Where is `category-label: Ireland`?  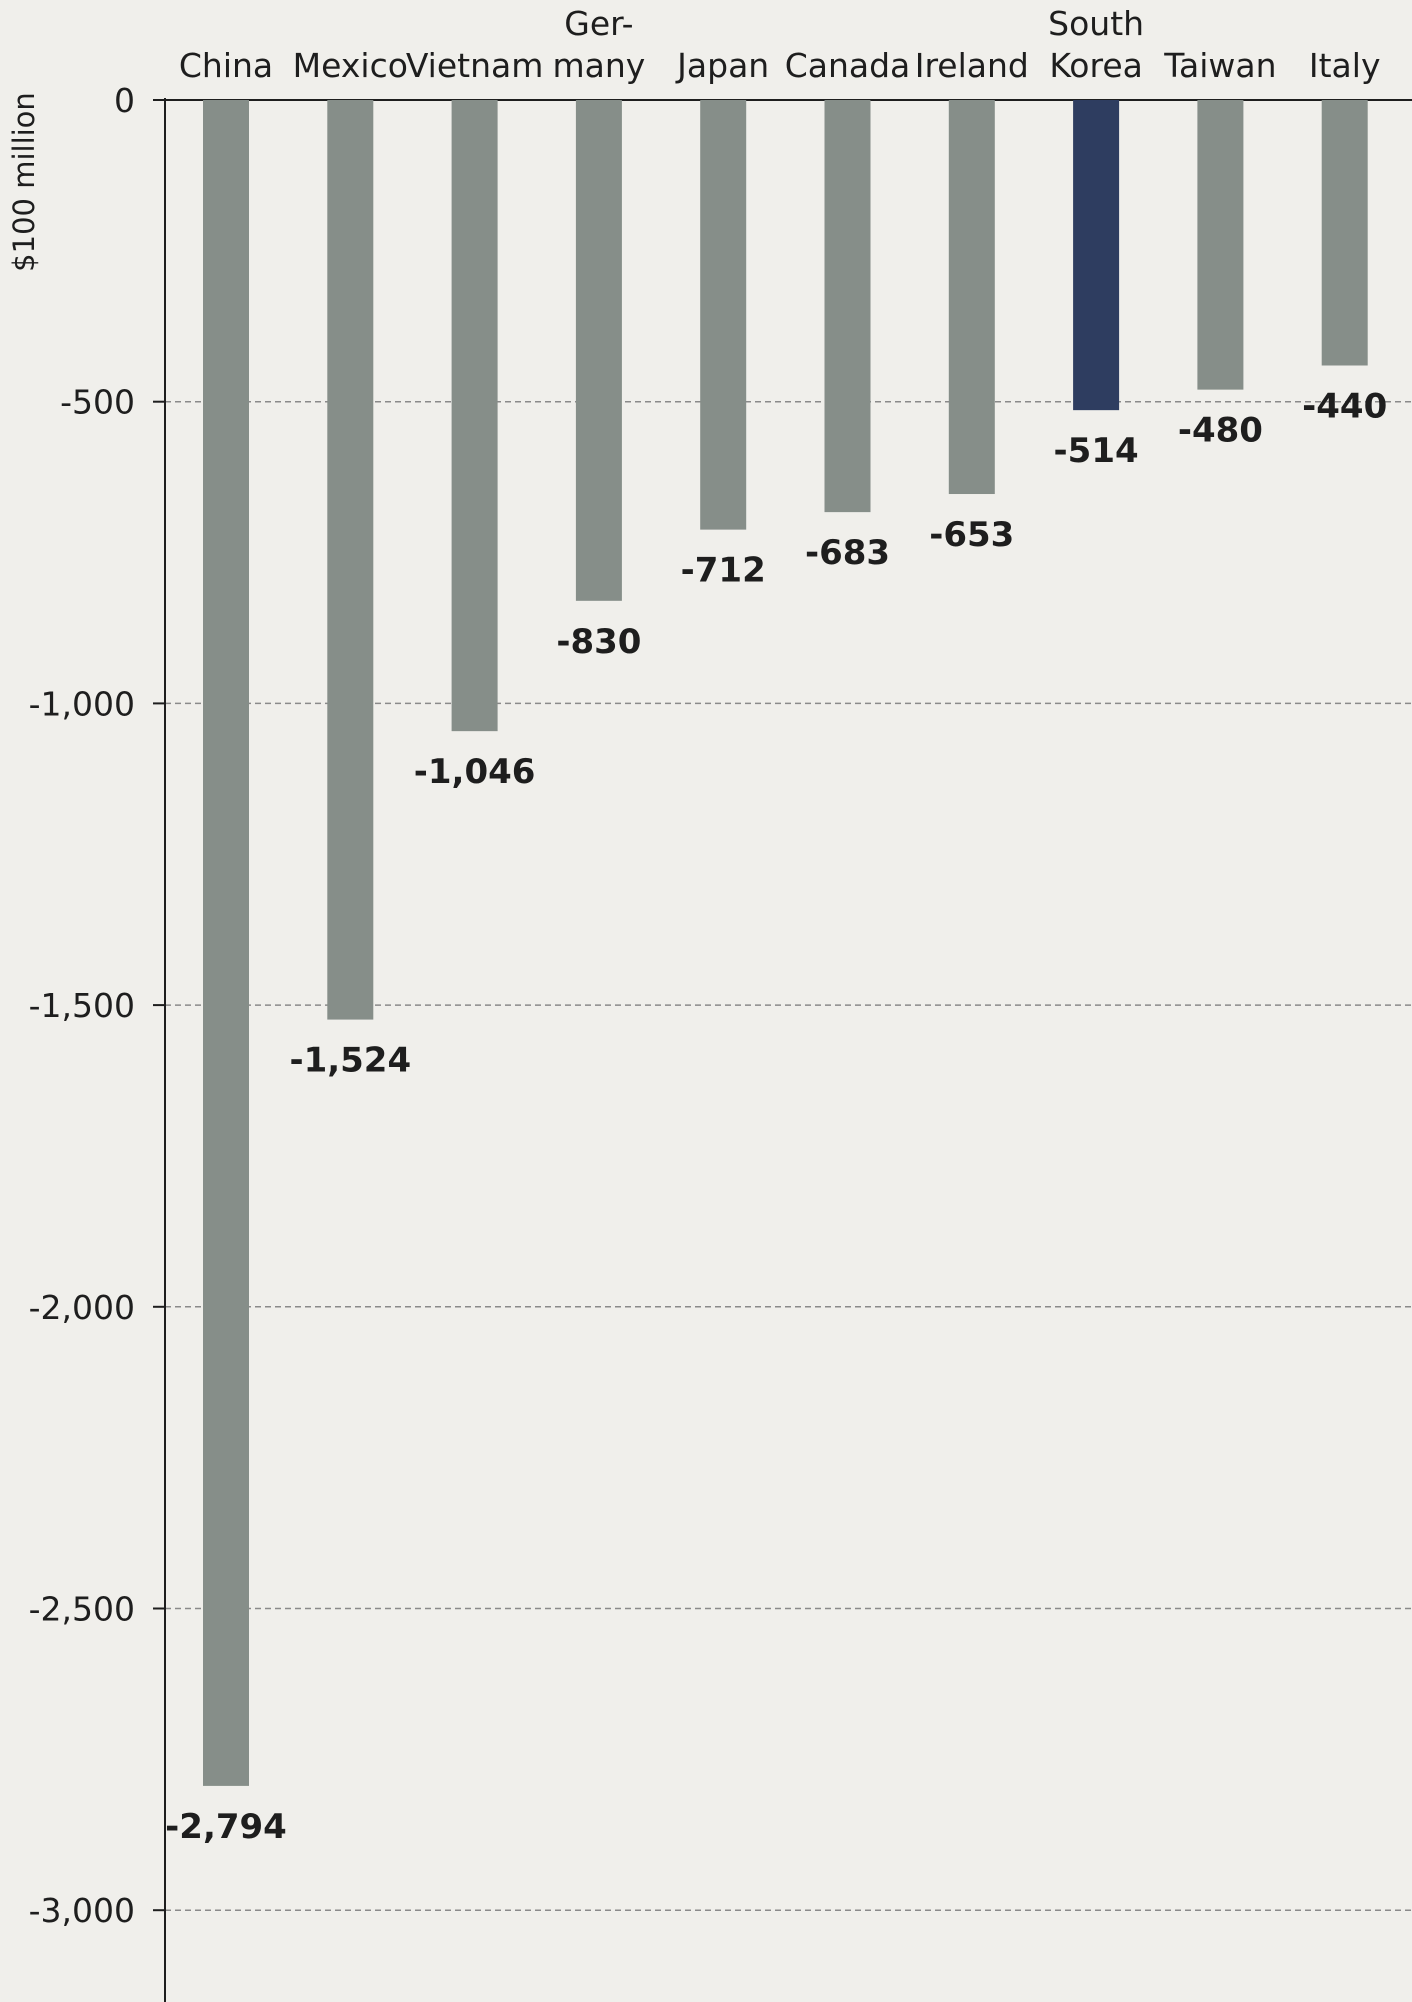 category-label: Ireland is located at coordinates (972, 65).